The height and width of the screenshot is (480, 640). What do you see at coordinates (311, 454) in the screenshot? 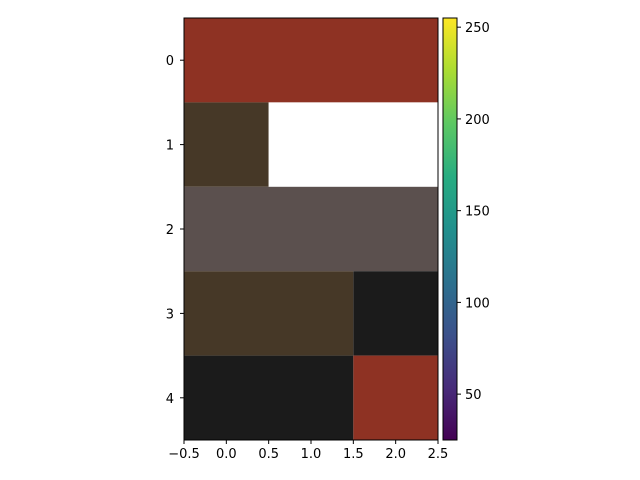
I see `x-tick-label: 1.0` at bounding box center [311, 454].